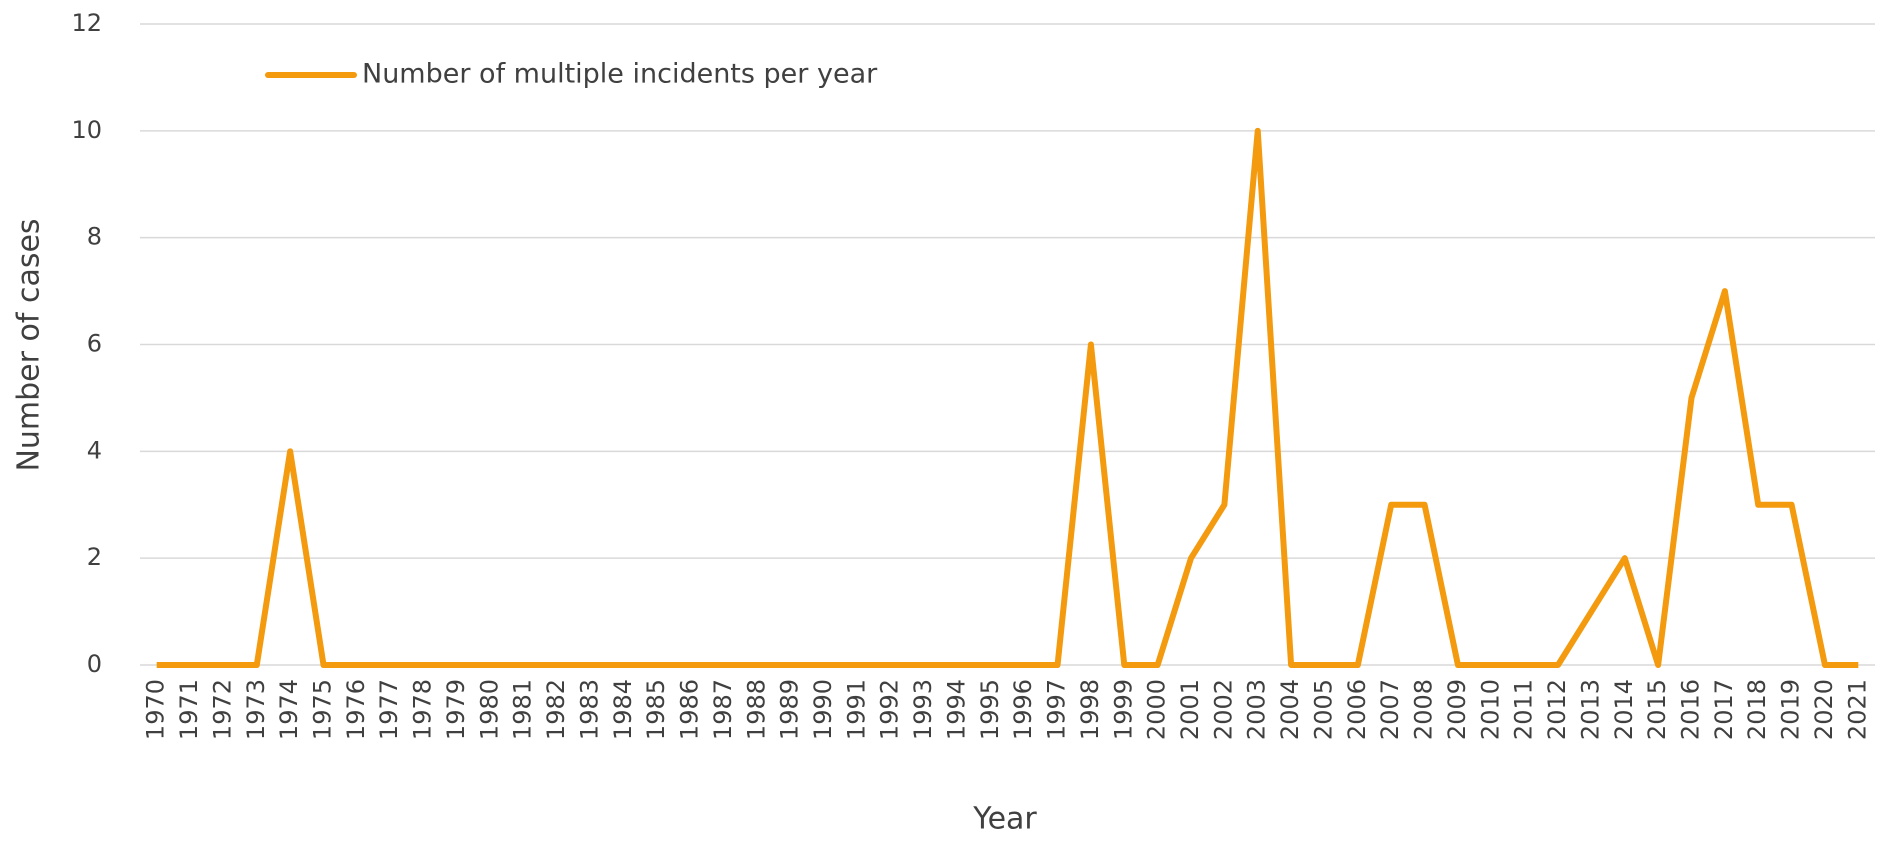 Image resolution: width=1902 pixels, height=852 pixels. I want to click on x-tick-label: 2002, so click(1223, 709).